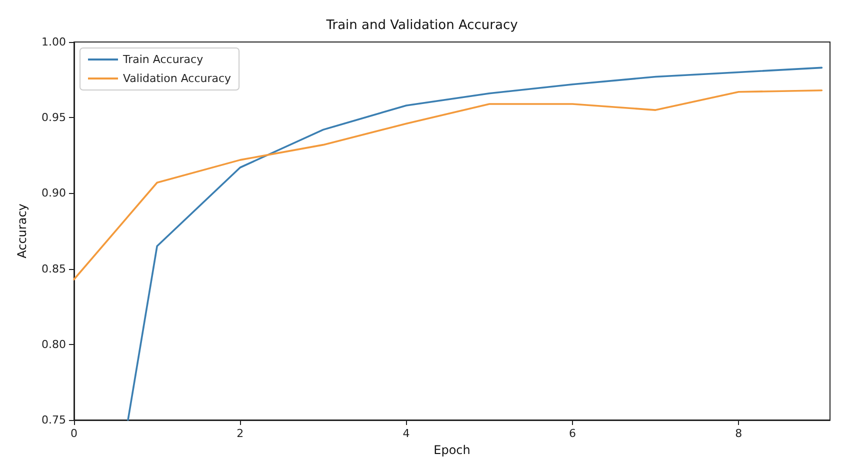 This screenshot has height=470, width=844. Describe the element at coordinates (452, 450) in the screenshot. I see `x-axis-title: Epoch` at that location.